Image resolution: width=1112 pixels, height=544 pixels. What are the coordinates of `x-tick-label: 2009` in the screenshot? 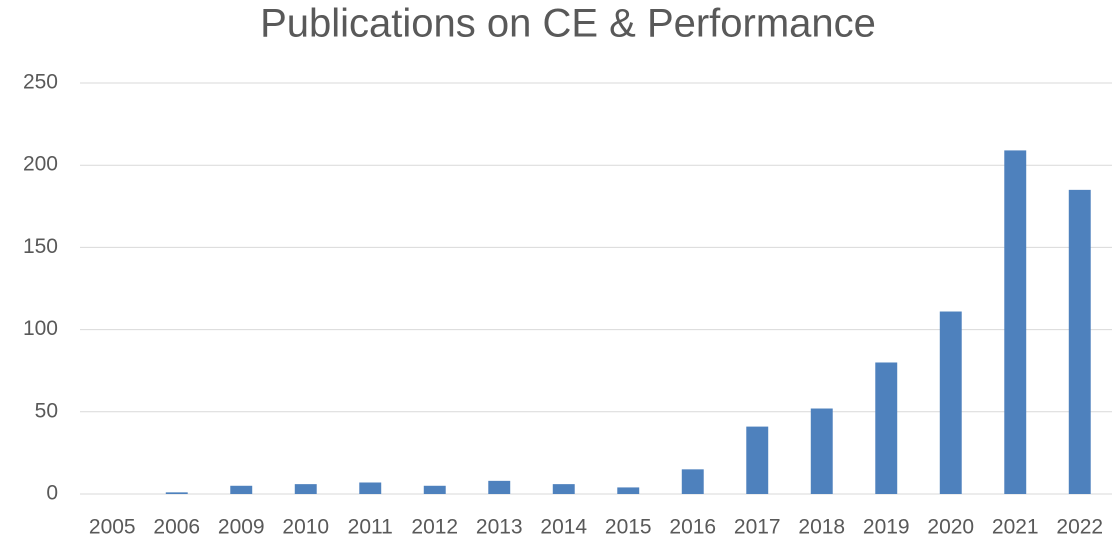 It's located at (241, 527).